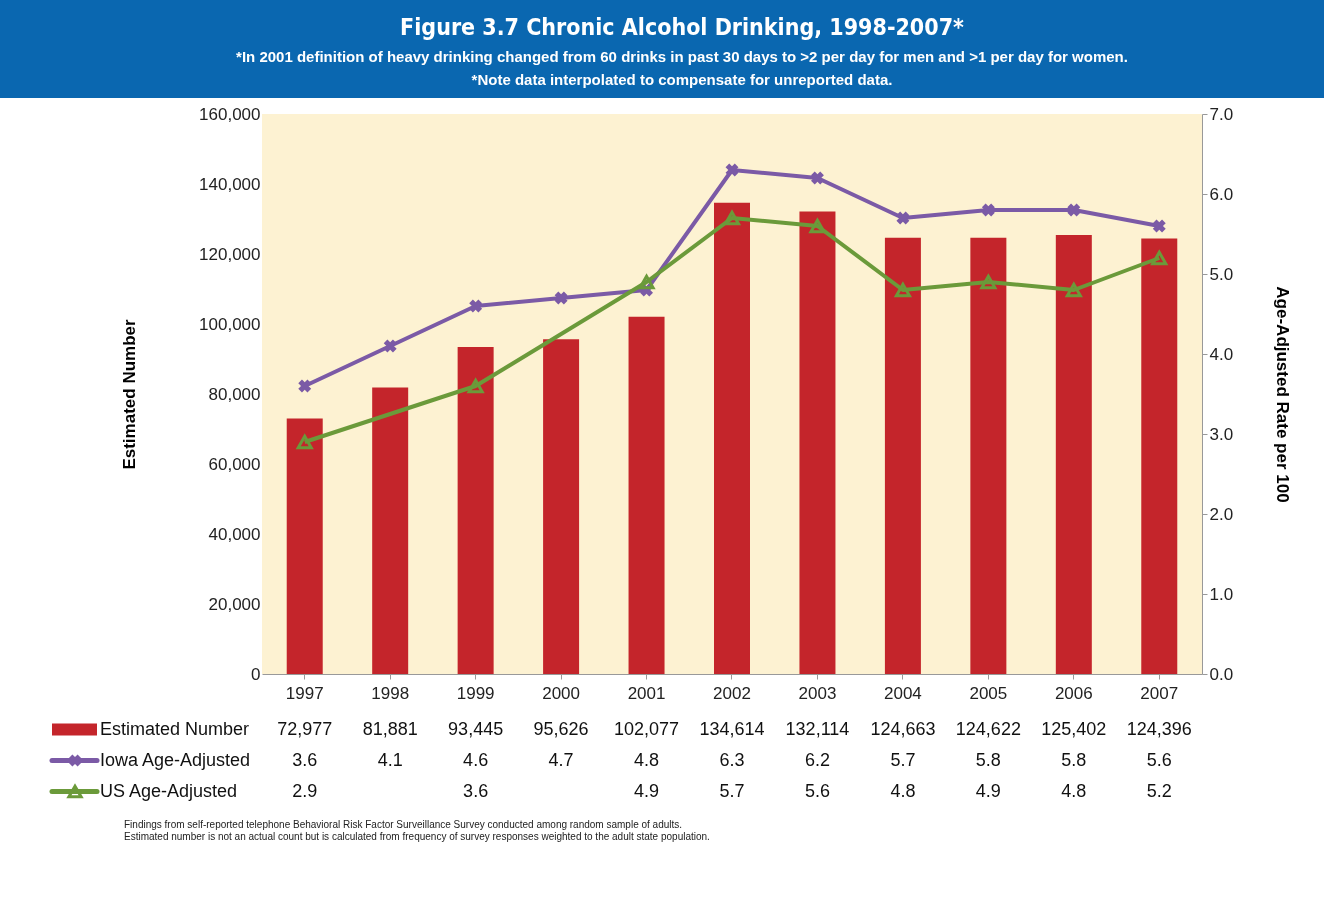 The image size is (1339, 919). What do you see at coordinates (476, 728) in the screenshot?
I see `data-label: 93,445` at bounding box center [476, 728].